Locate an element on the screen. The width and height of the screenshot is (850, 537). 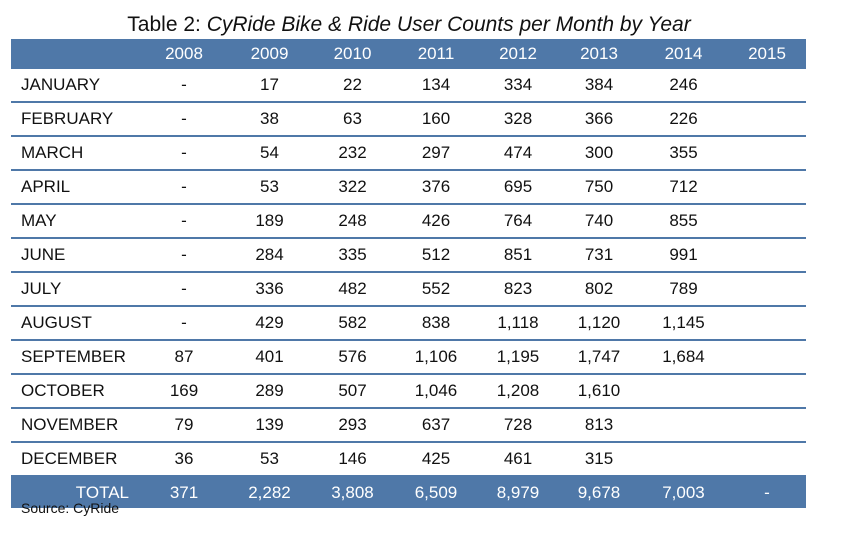
year-header: 2014 is located at coordinates (683, 54).